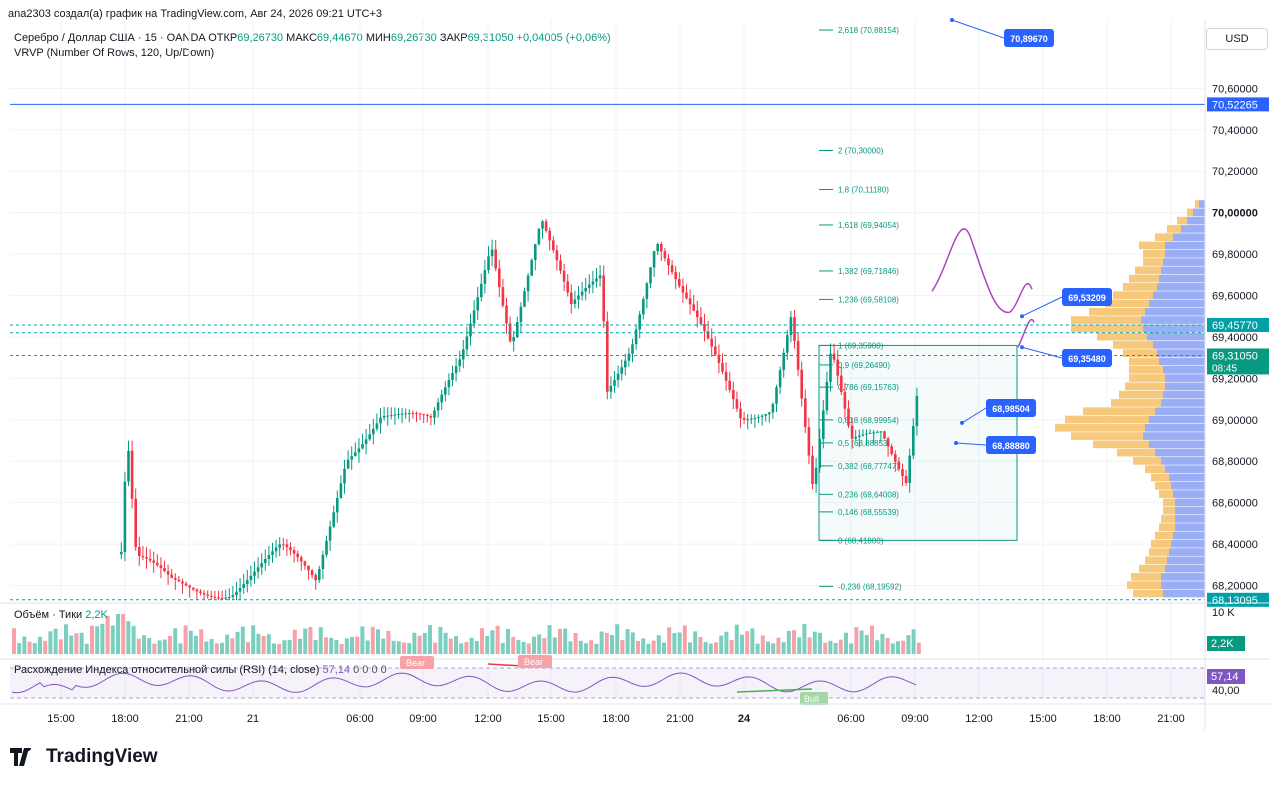 The width and height of the screenshot is (1280, 785). I want to click on rsi-pane: Bear Bear Bull 57,14 40,00, so click(635, 680).